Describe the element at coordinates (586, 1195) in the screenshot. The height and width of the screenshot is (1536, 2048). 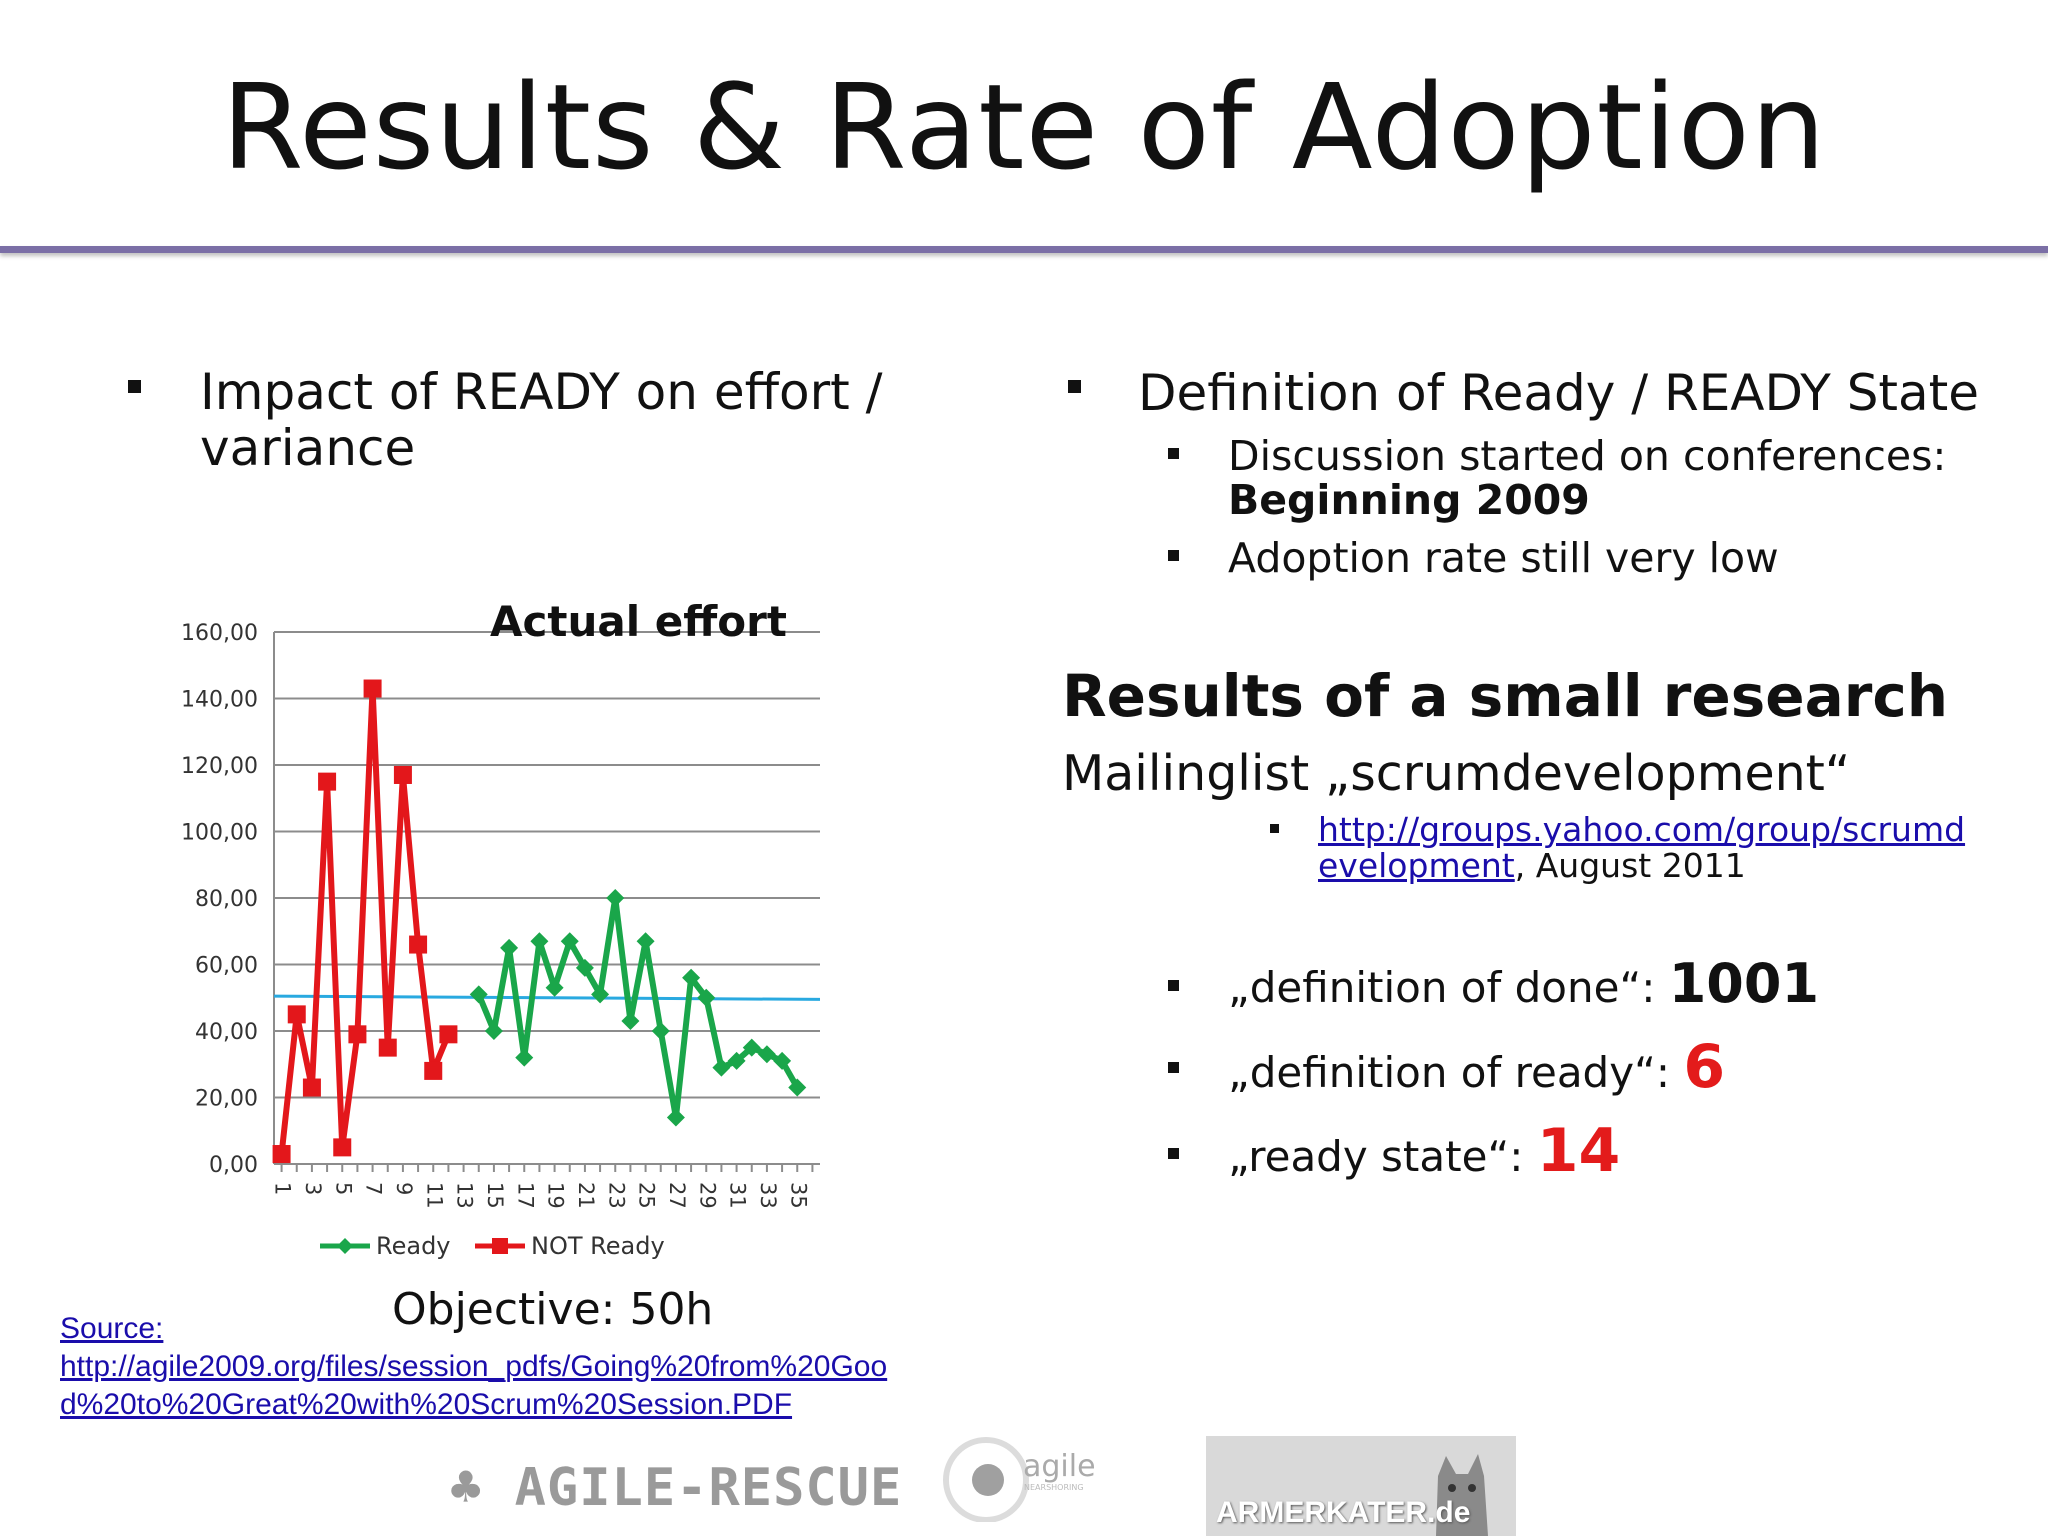
I see `x-tick-label: 21` at that location.